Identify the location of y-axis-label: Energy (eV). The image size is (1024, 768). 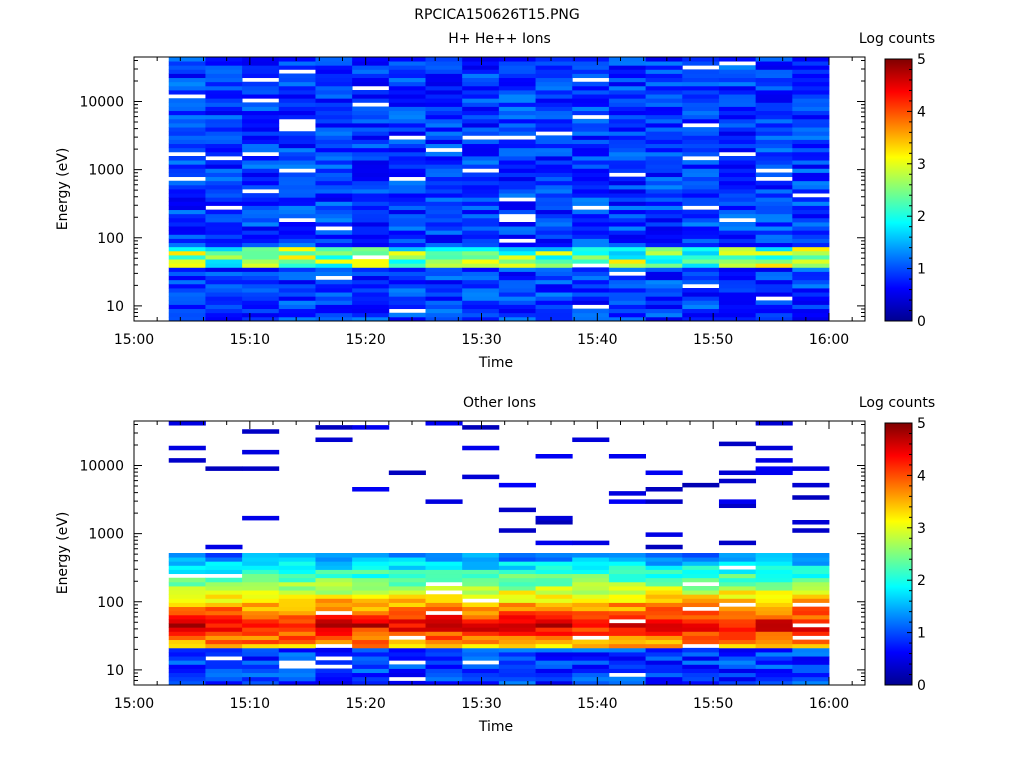
(63, 553).